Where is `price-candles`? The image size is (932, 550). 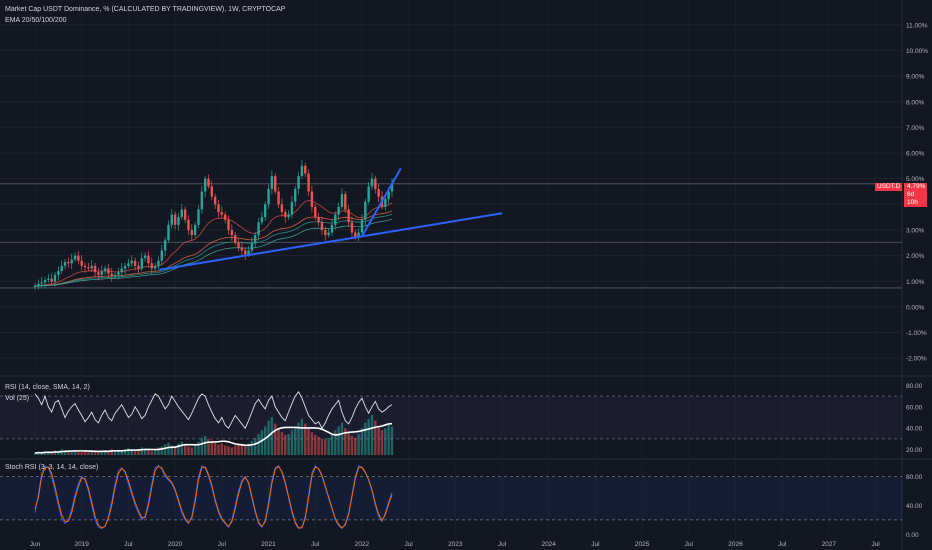 price-candles is located at coordinates (213, 225).